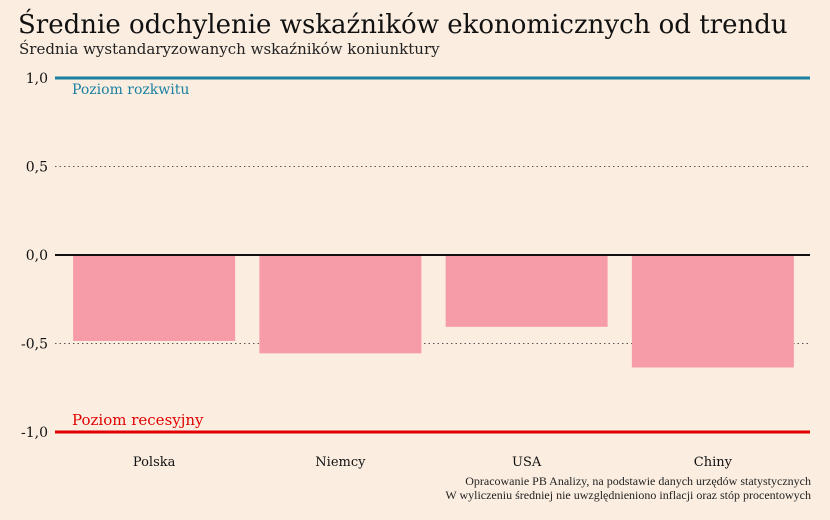 This screenshot has height=520, width=830. Describe the element at coordinates (713, 462) in the screenshot. I see `x-category-label: Chiny` at that location.